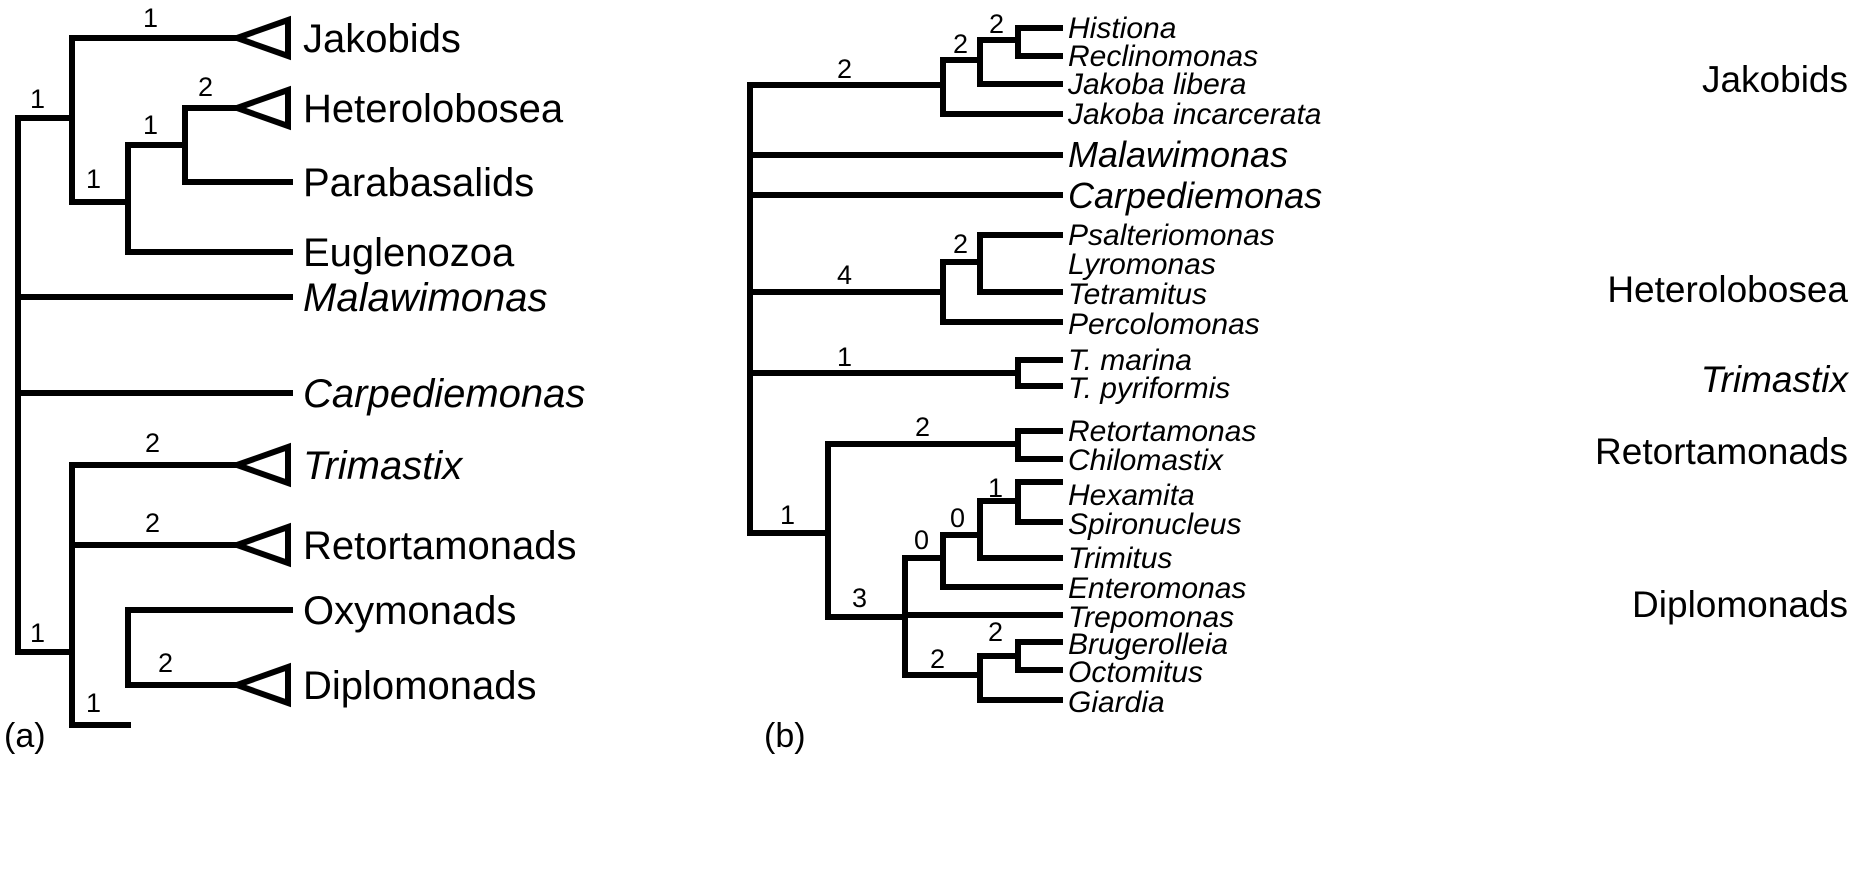 This screenshot has width=1855, height=896. What do you see at coordinates (1122, 28) in the screenshot?
I see `taxon-label: Histiona` at bounding box center [1122, 28].